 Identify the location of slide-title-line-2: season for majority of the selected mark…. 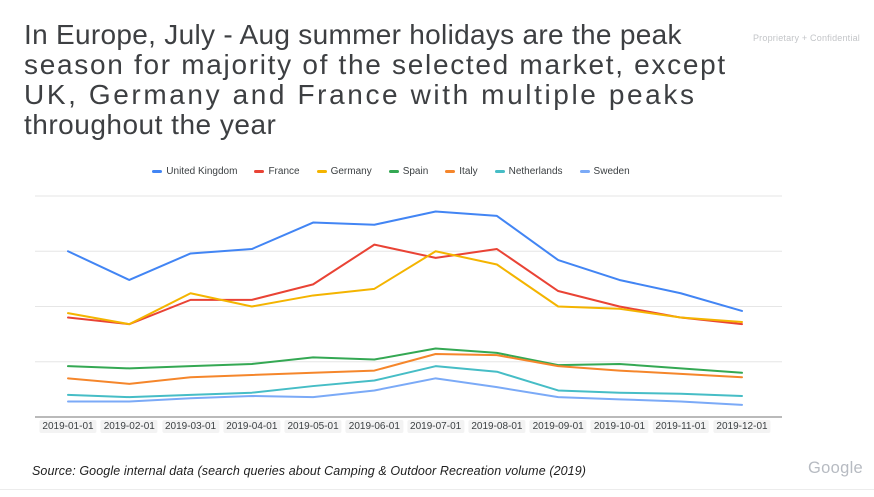
(375, 64).